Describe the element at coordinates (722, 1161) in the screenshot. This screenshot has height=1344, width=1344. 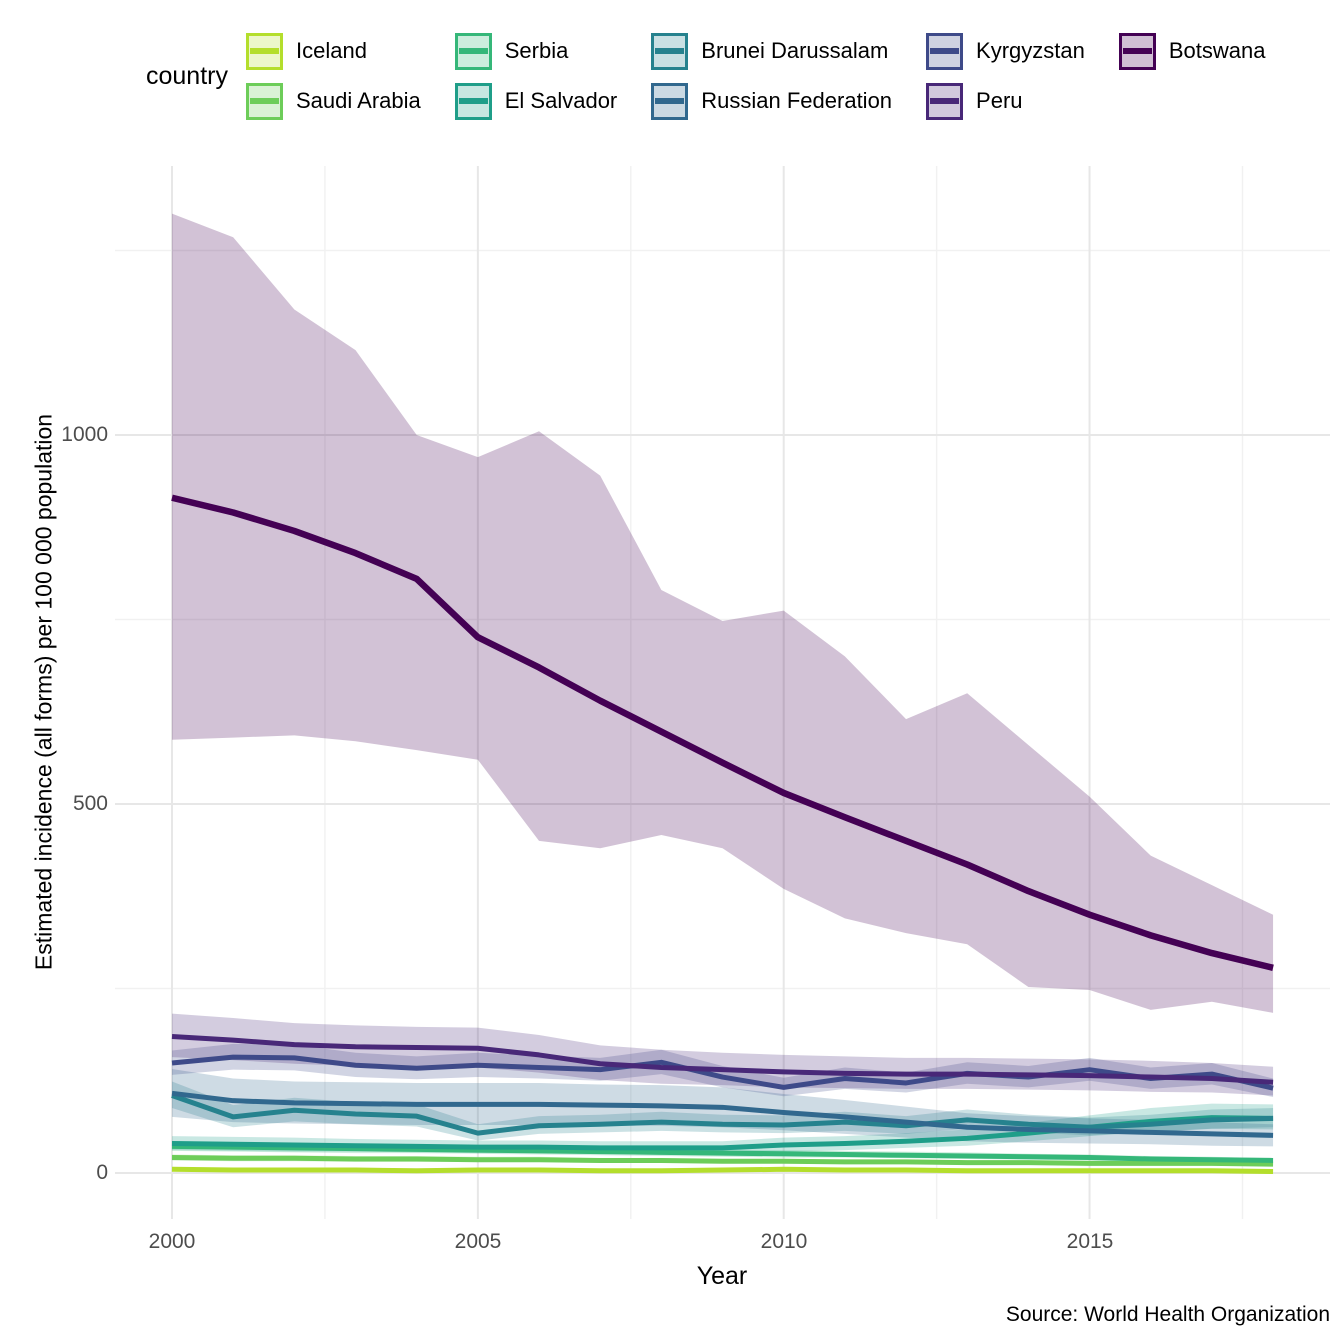
I see `line-saudi-arabia` at that location.